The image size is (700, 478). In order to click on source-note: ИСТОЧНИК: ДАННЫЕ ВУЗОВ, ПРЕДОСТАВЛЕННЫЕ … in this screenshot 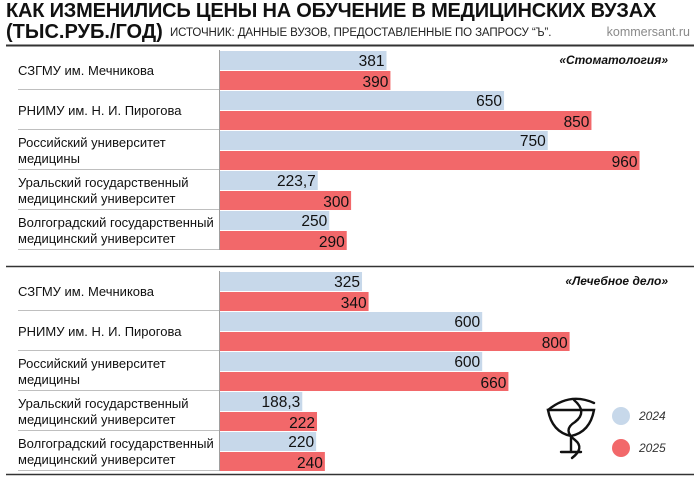, I will do `click(361, 33)`.